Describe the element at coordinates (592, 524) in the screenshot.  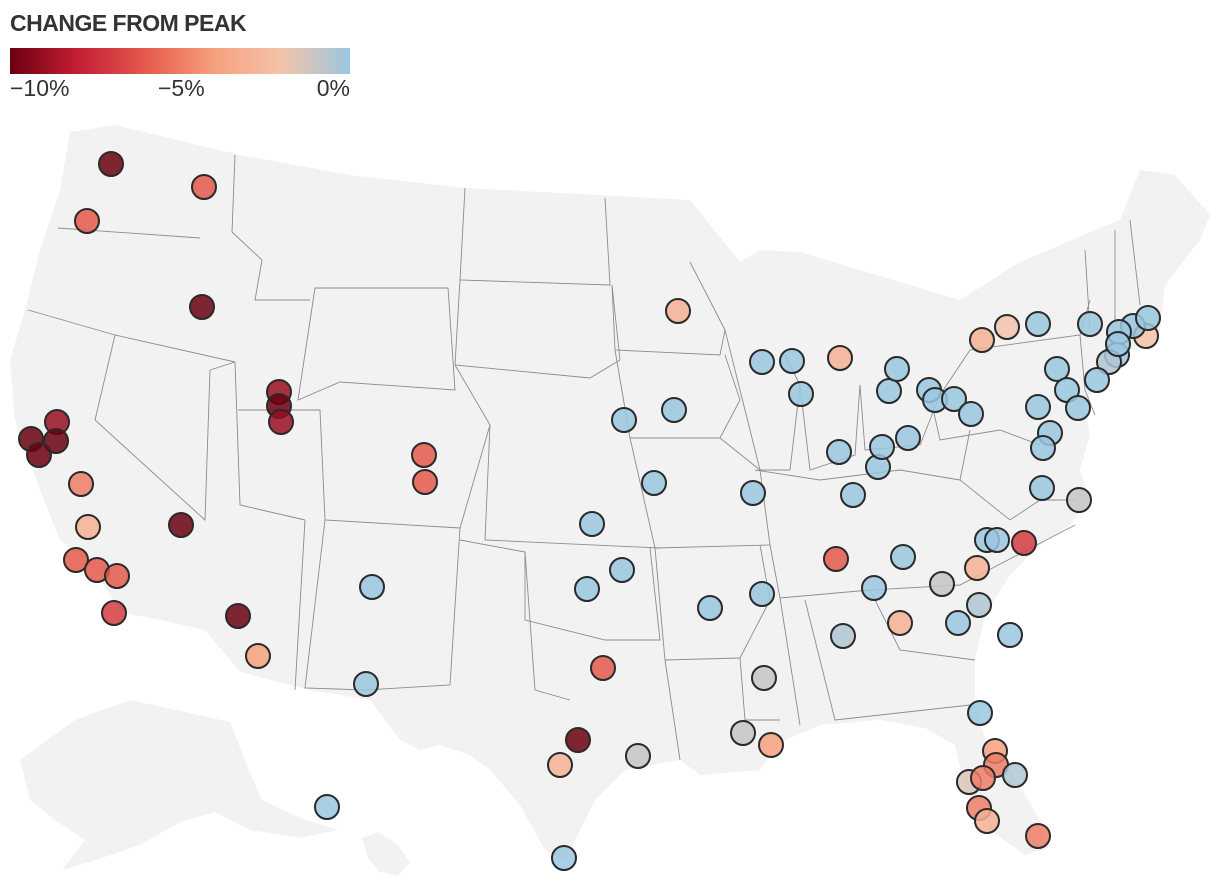
I see `city-marker-ks` at that location.